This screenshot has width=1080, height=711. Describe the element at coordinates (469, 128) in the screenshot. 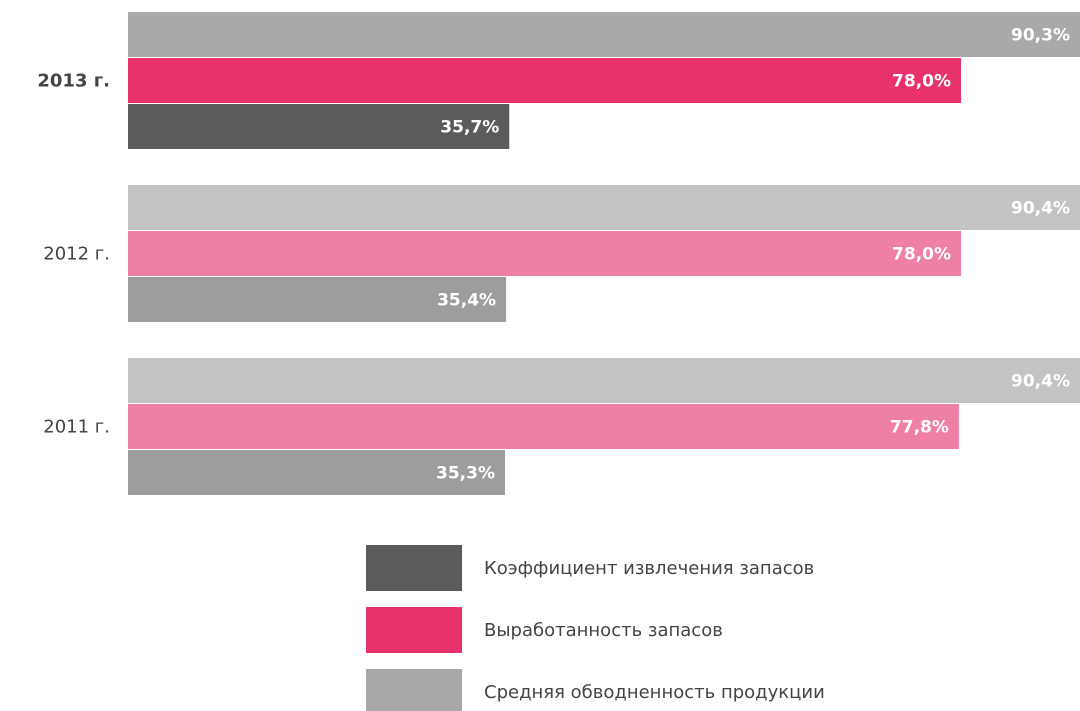

I see `value-label: 35,7%` at that location.